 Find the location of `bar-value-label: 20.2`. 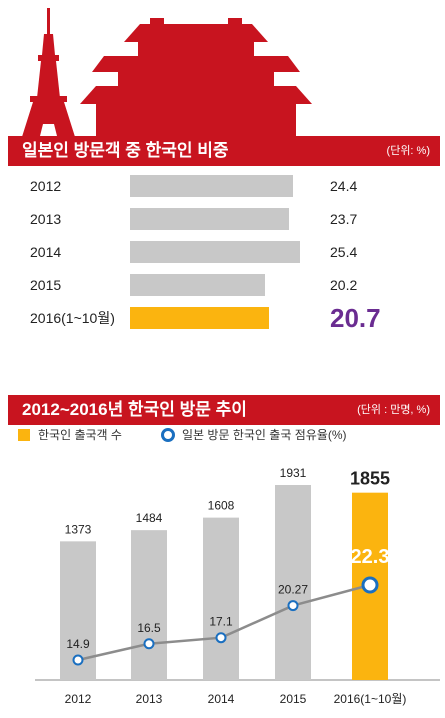

bar-value-label: 20.2 is located at coordinates (344, 285).